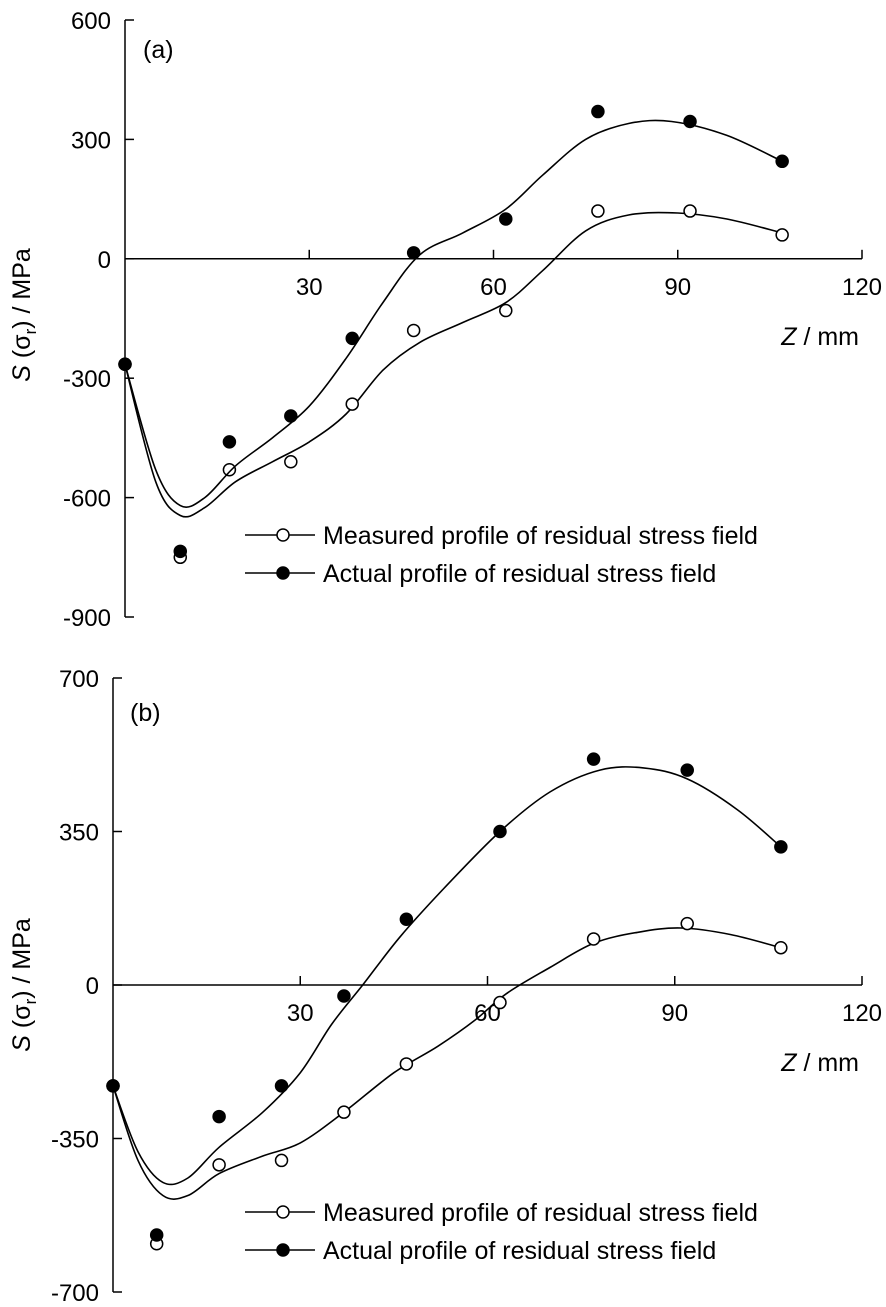 This screenshot has height=1307, width=886. Describe the element at coordinates (79, 679) in the screenshot. I see `y-tick-label: 700` at that location.